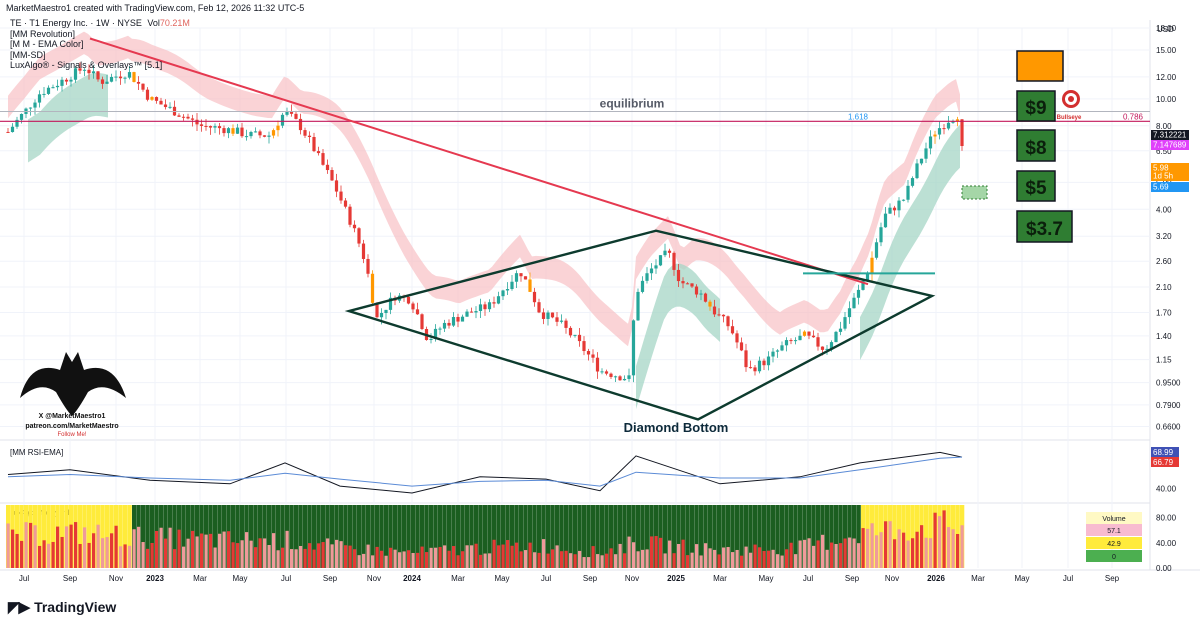  I want to click on tradingview-logo: ◤▶ TradingView, so click(62, 607).